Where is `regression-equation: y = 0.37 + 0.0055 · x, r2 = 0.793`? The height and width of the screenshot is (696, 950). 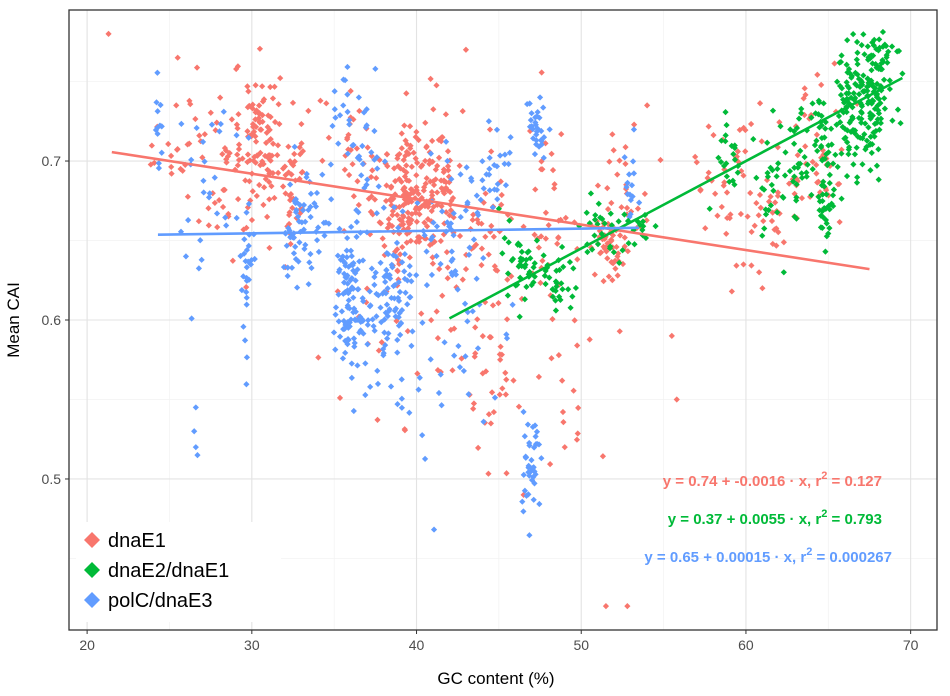
regression-equation: y = 0.37 + 0.0055 · x, r2 = 0.793 is located at coordinates (775, 518).